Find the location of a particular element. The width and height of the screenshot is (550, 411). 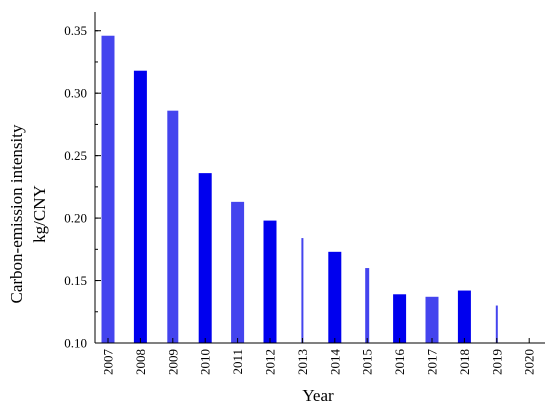

x-tick-label-2015: 2015 is located at coordinates (367, 362).